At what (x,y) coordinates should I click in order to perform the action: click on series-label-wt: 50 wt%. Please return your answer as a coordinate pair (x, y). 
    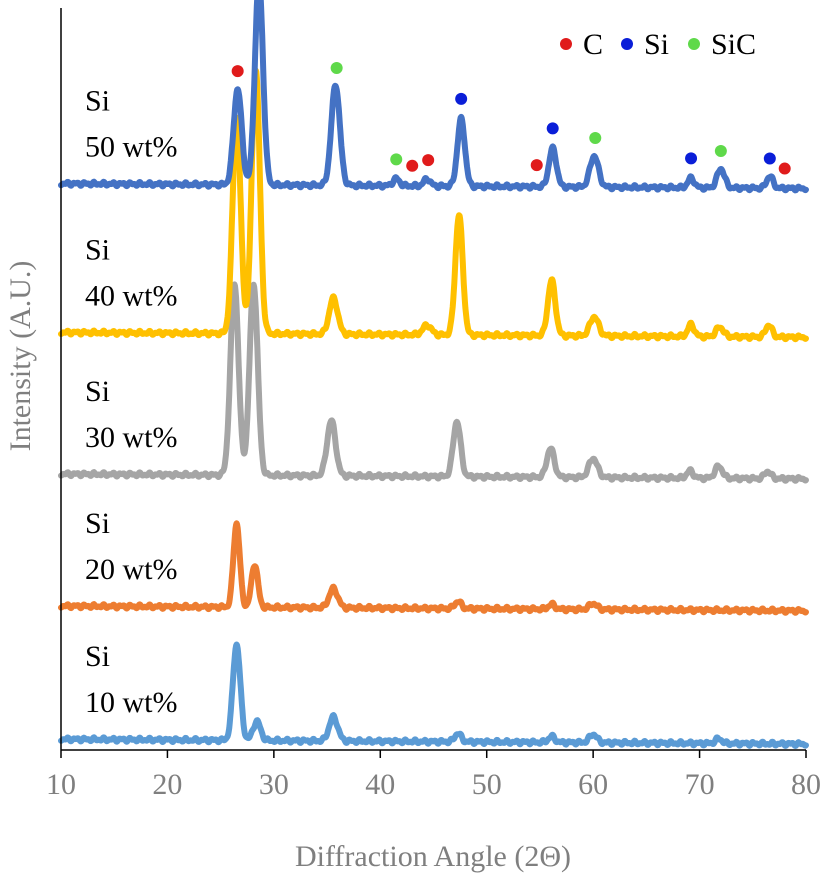
    Looking at the image, I should click on (131, 147).